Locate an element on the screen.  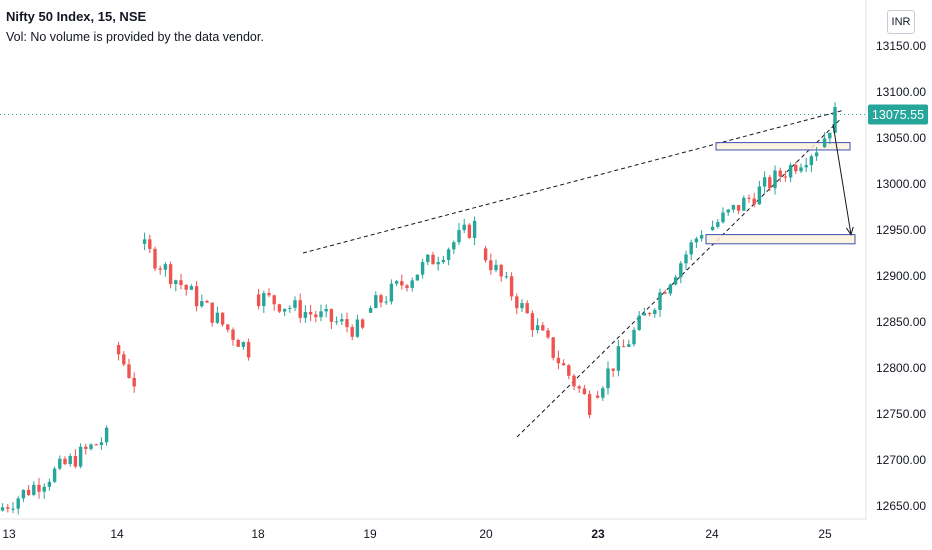
last-price-marker: 13075.55 is located at coordinates (898, 114).